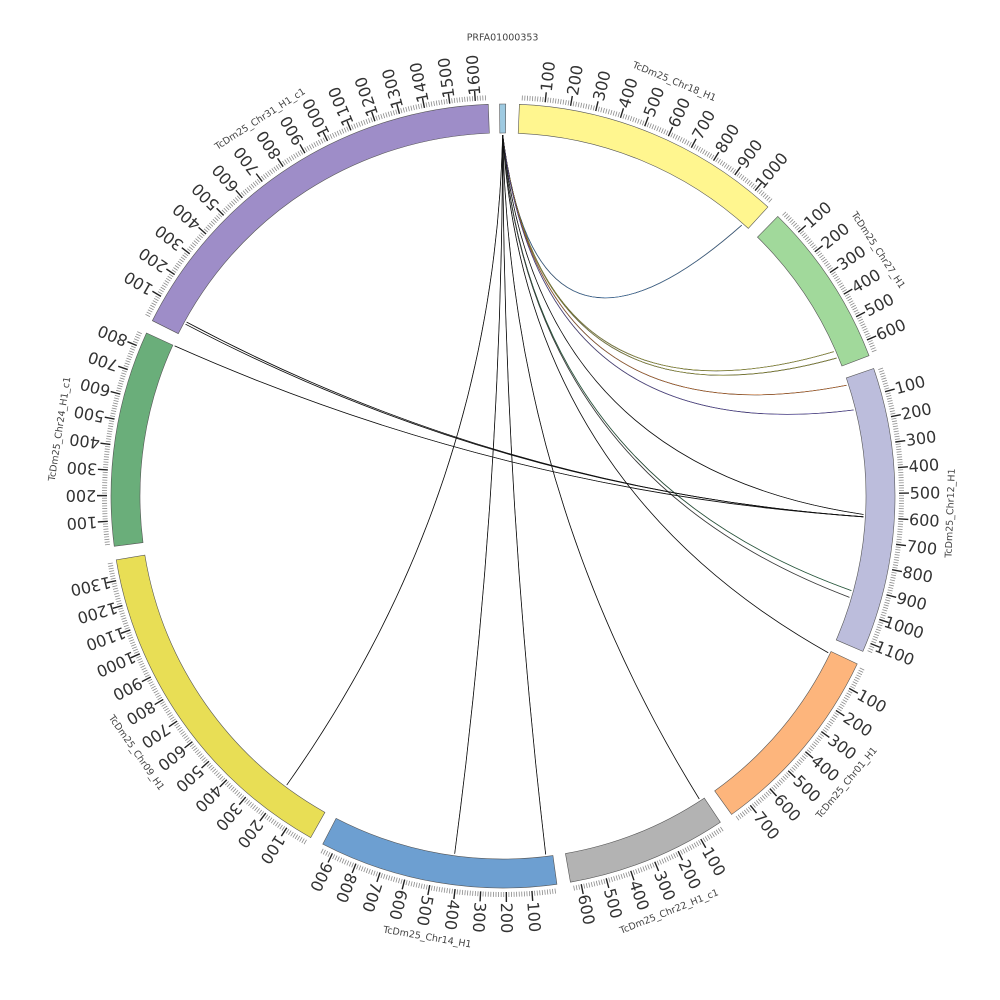 This screenshot has width=1000, height=1000. What do you see at coordinates (419, 83) in the screenshot?
I see `tick-label: 1400` at bounding box center [419, 83].